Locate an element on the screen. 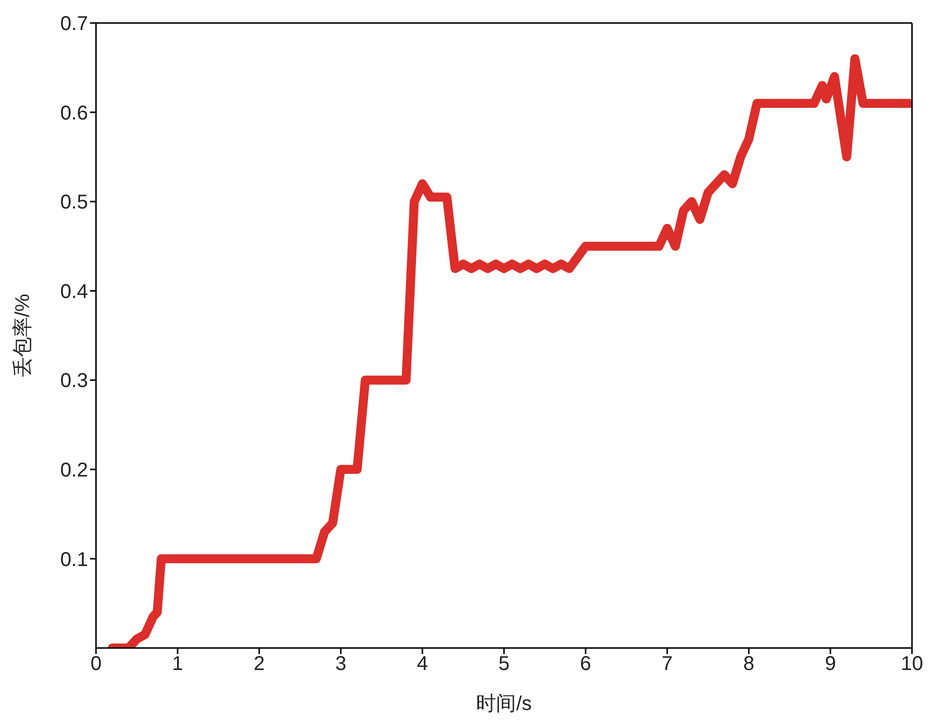 Image resolution: width=939 pixels, height=728 pixels. y-tick-label: 0.7 is located at coordinates (74, 24).